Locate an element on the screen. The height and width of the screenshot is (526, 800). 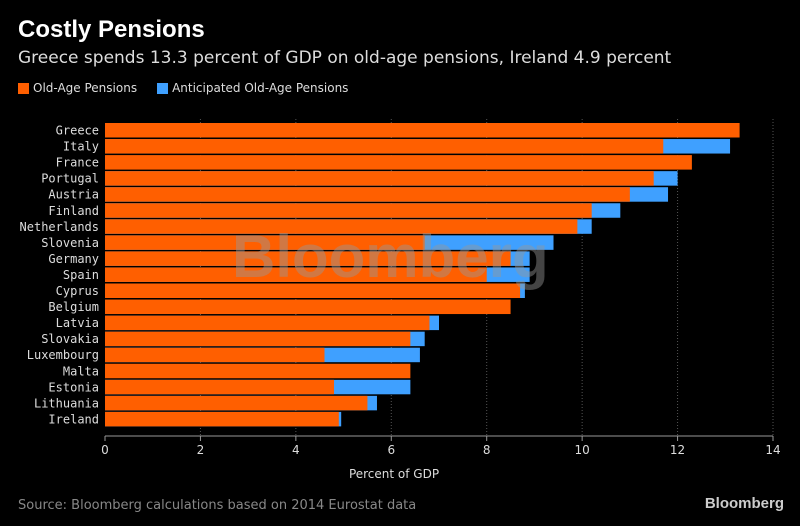
x-tick-label: 10 is located at coordinates (582, 450).